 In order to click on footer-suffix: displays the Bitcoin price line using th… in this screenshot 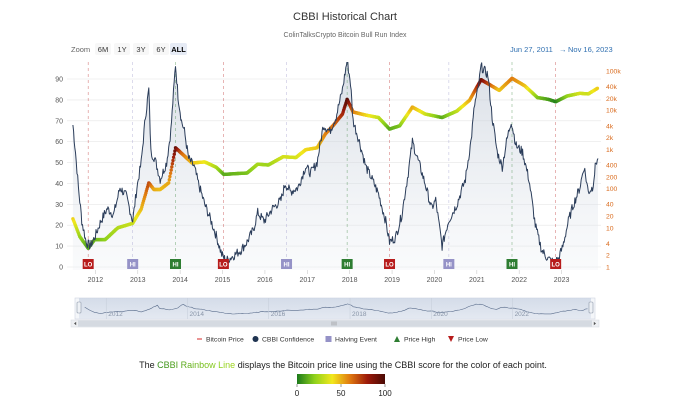, I will do `click(391, 365)`.